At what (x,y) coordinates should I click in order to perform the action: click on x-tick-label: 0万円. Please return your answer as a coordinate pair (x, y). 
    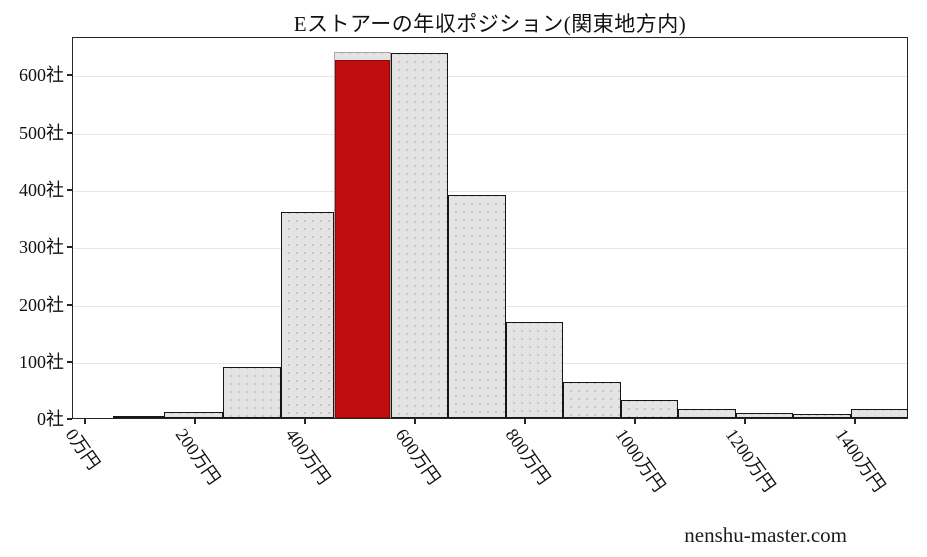
    Looking at the image, I should click on (82, 449).